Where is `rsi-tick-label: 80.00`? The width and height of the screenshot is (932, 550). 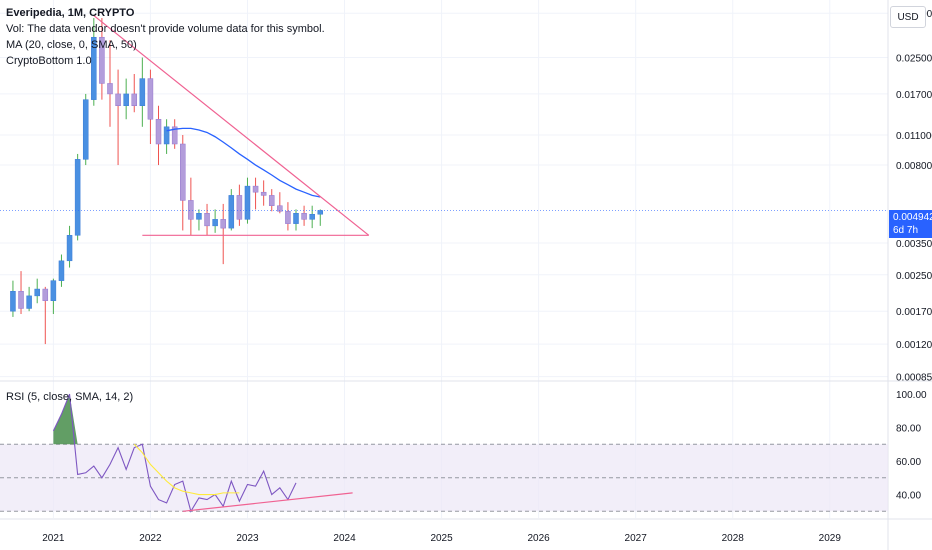
rsi-tick-label: 80.00 is located at coordinates (908, 429).